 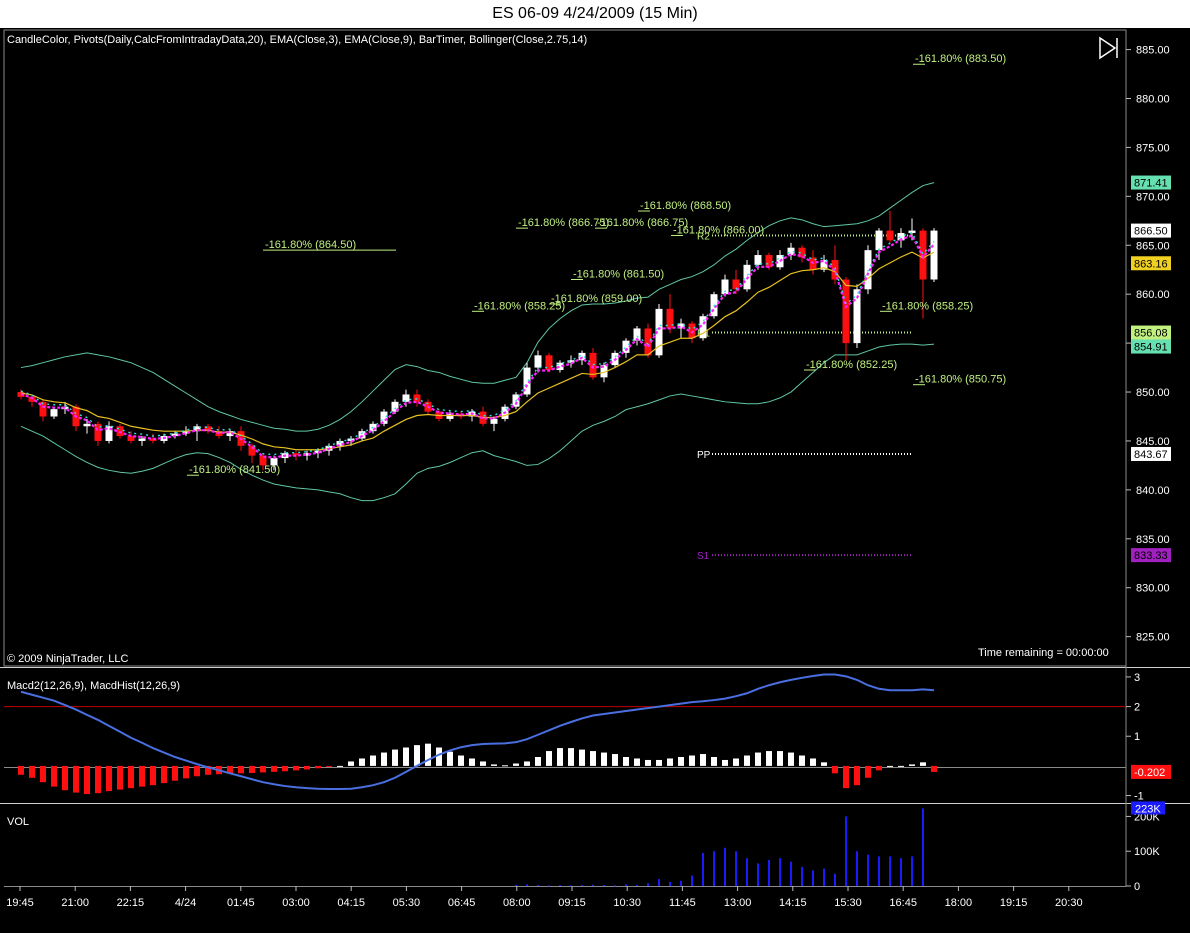 I want to click on price-tick-label: 825.00, so click(x=1153, y=638).